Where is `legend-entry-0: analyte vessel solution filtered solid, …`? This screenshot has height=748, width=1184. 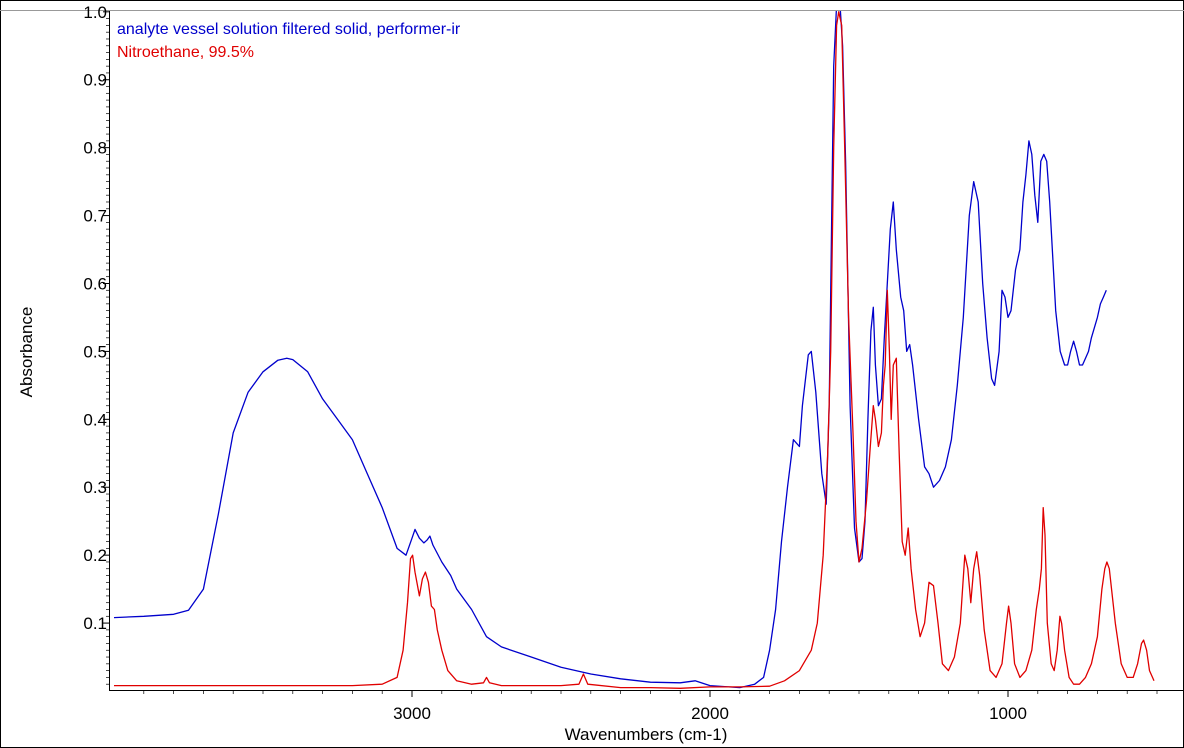
legend-entry-0: analyte vessel solution filtered solid, … is located at coordinates (289, 29).